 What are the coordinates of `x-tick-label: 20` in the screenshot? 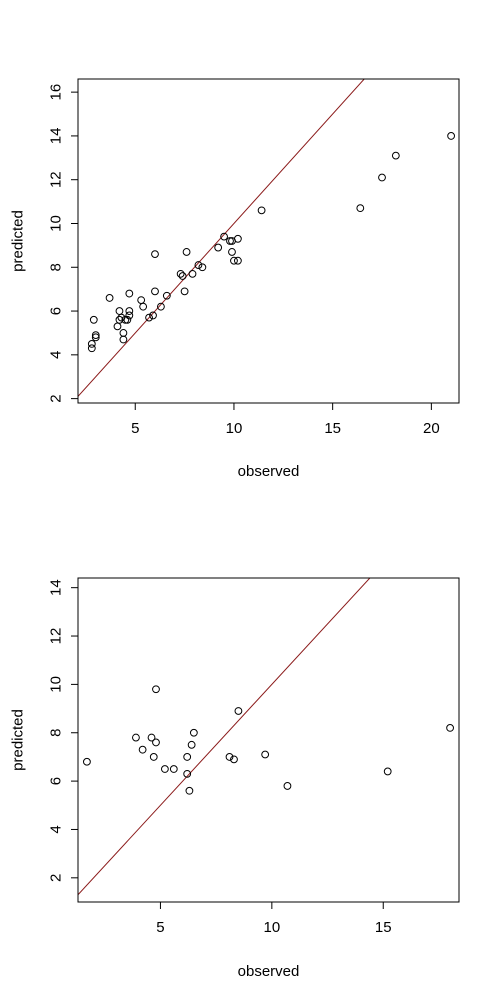 It's located at (431, 428).